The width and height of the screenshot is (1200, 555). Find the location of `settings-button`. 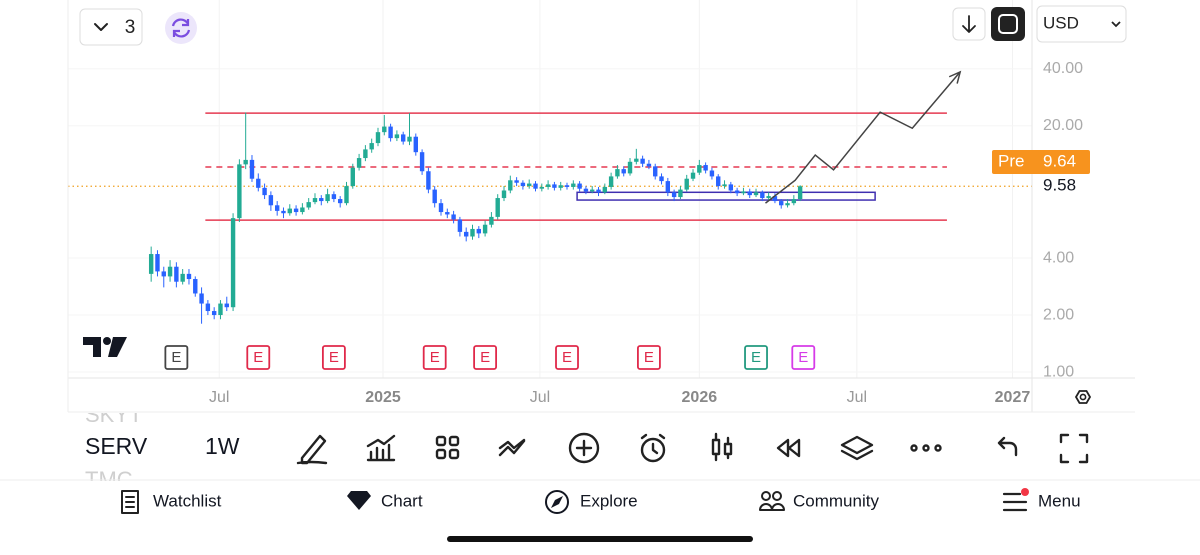

settings-button is located at coordinates (1083, 397).